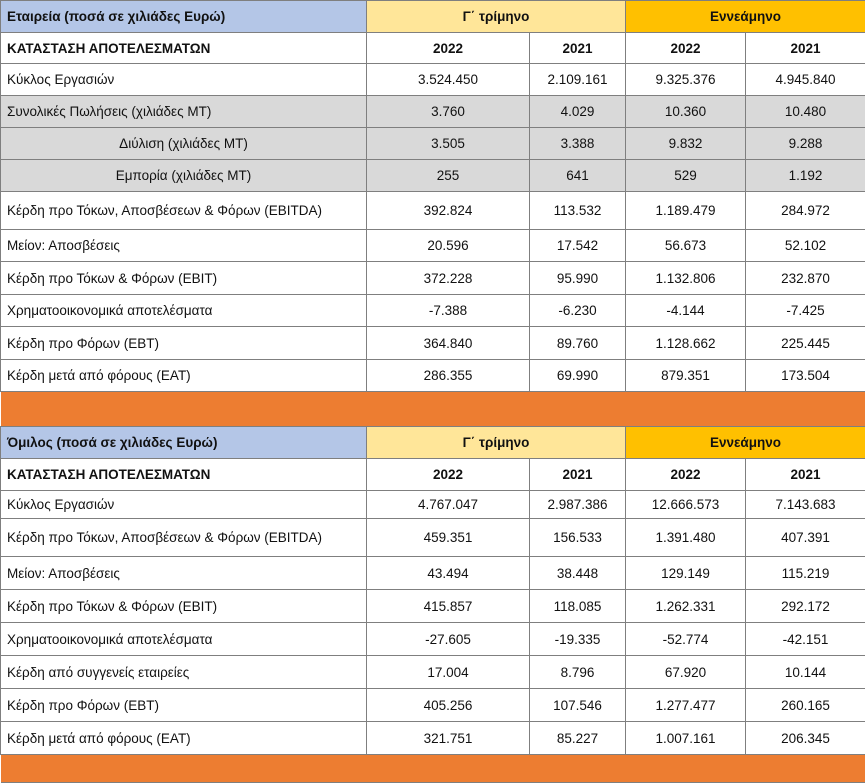 The height and width of the screenshot is (784, 865). I want to click on row-value: -42.151, so click(805, 639).